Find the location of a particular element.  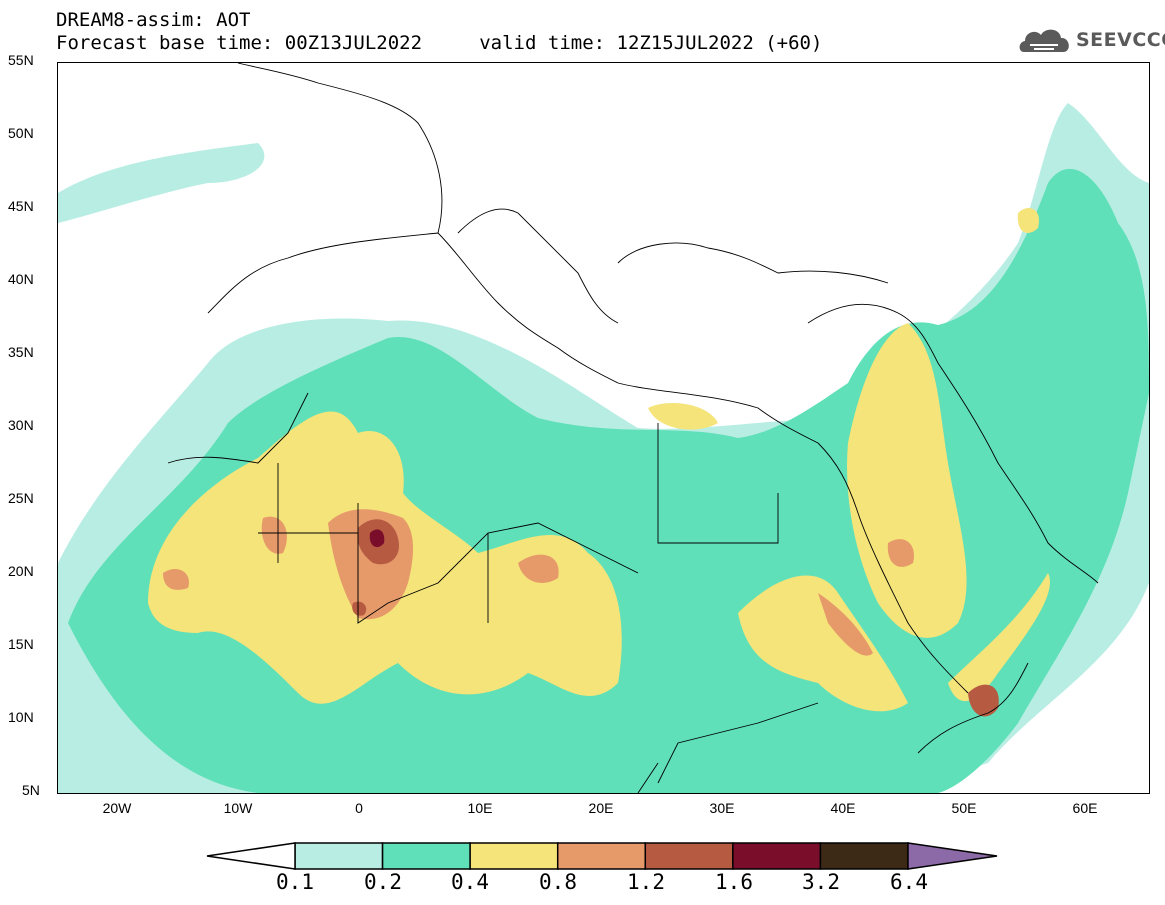

lat-tick: 35N is located at coordinates (21, 352).